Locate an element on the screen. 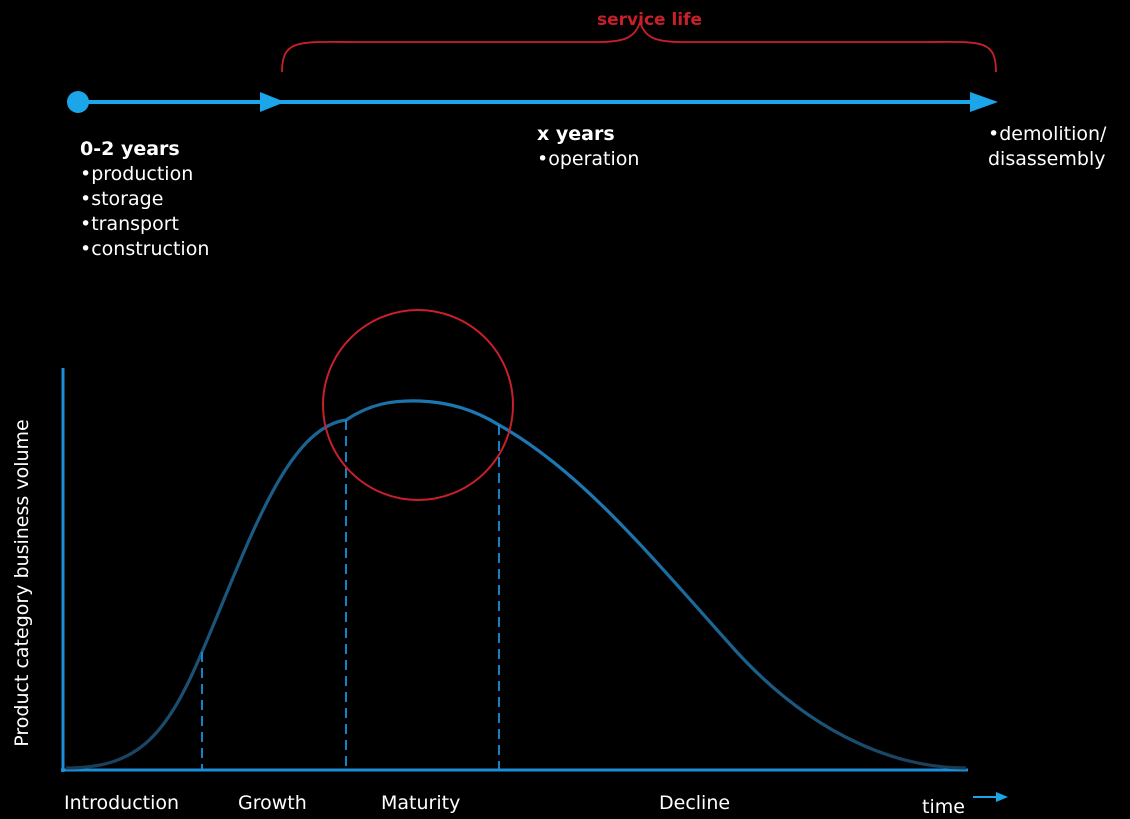 This screenshot has height=819, width=1130. phase3-item: disassembly is located at coordinates (1047, 159).